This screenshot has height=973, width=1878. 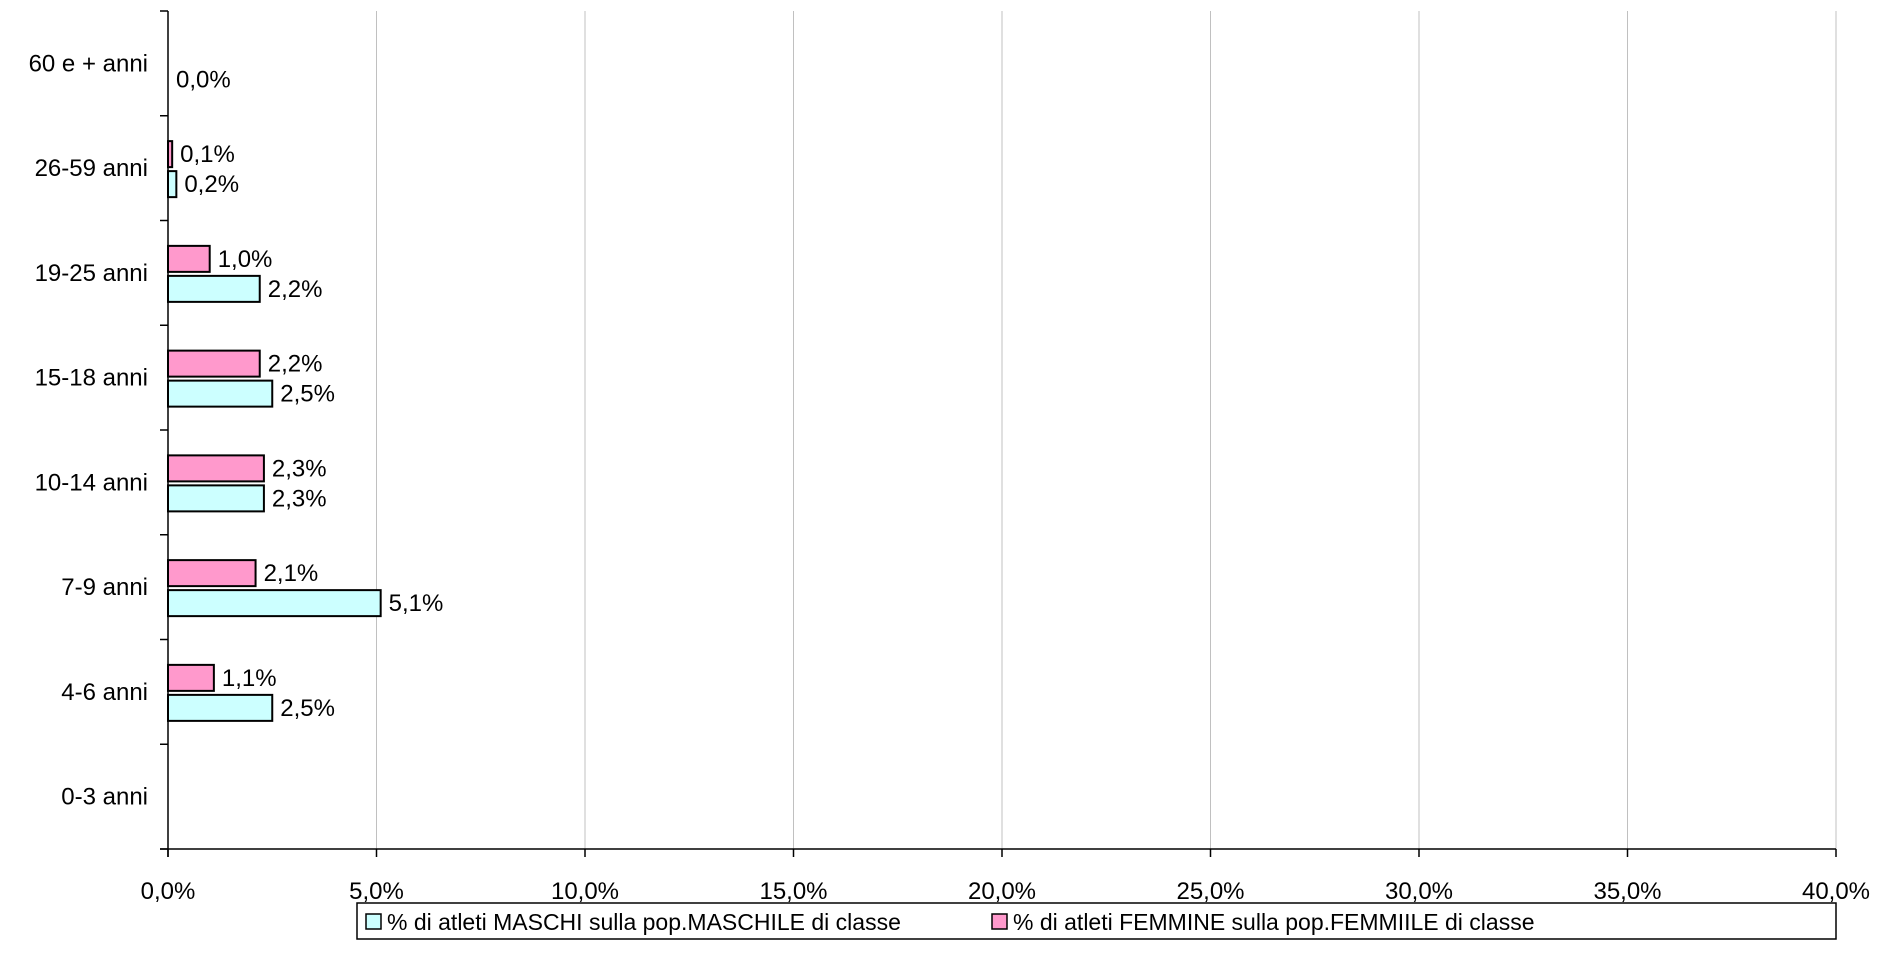 I want to click on data-label: 5,1%, so click(x=416, y=603).